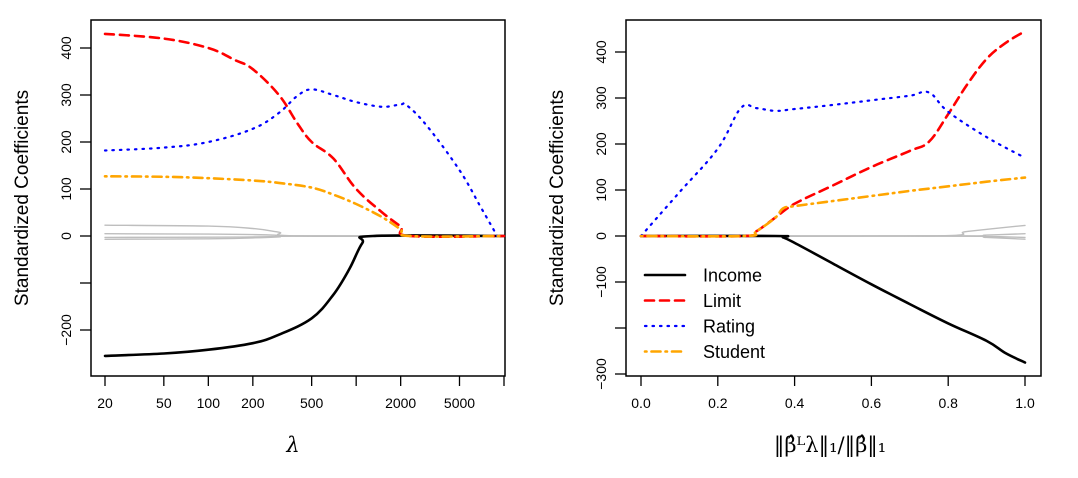  What do you see at coordinates (66, 330) in the screenshot?
I see `left-y-tick-label: −200` at bounding box center [66, 330].